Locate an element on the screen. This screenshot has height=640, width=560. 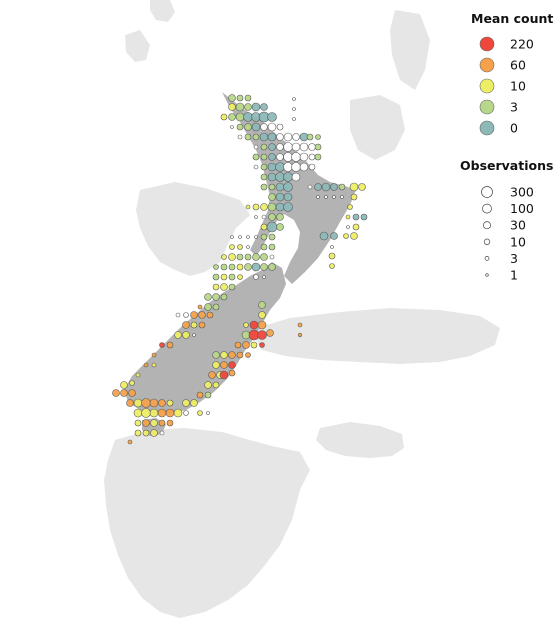
legend-count-label: 60 is located at coordinates (518, 65).